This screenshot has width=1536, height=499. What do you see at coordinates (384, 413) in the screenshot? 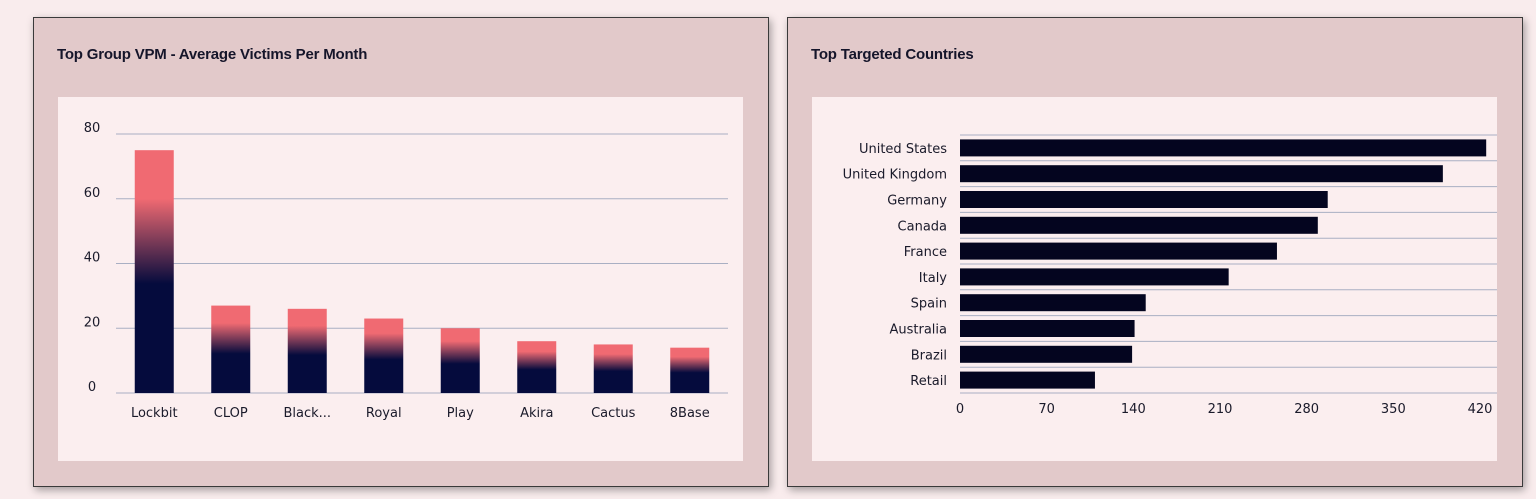
I see `vpm-x-tick-label: Royal` at bounding box center [384, 413].